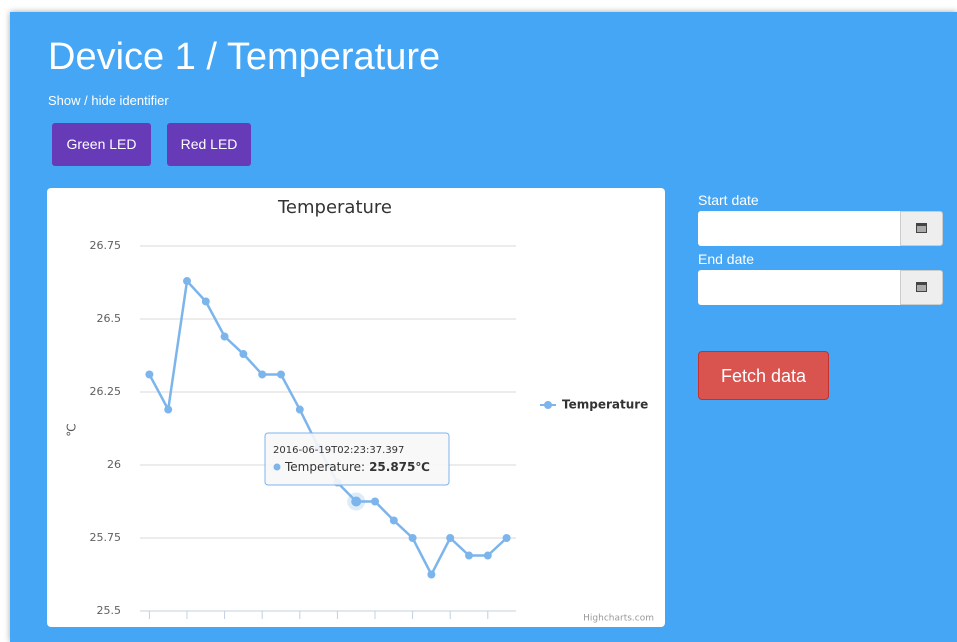  I want to click on hover-point, so click(356, 501).